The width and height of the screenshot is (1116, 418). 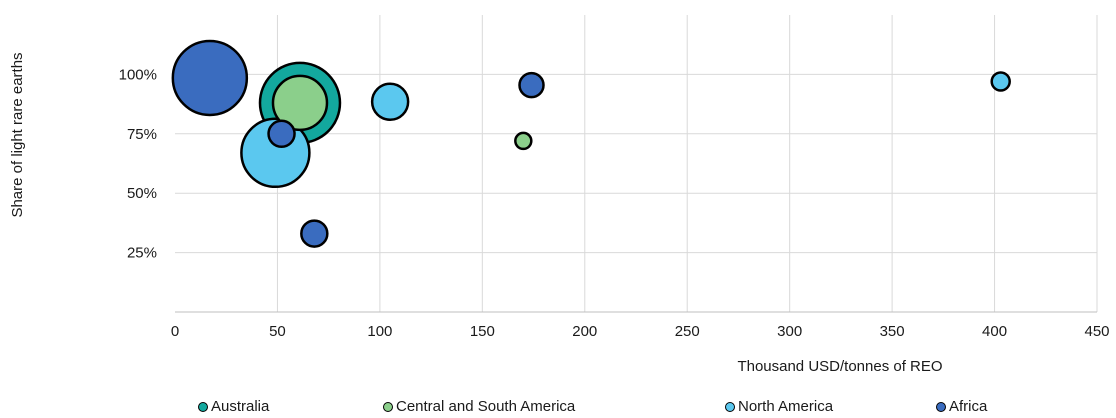 I want to click on x-tick-label: 50, so click(x=277, y=331).